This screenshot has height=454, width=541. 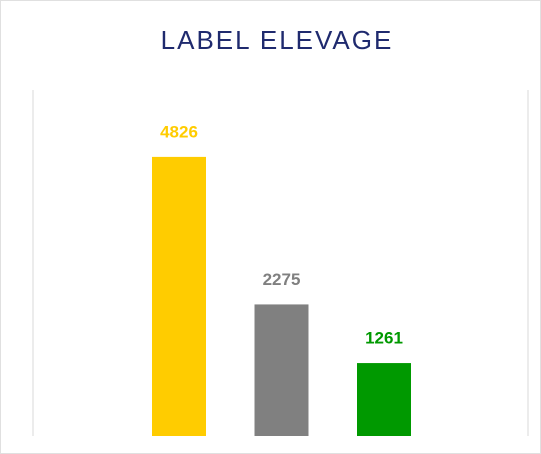 What do you see at coordinates (282, 279) in the screenshot?
I see `data-label: 2275` at bounding box center [282, 279].